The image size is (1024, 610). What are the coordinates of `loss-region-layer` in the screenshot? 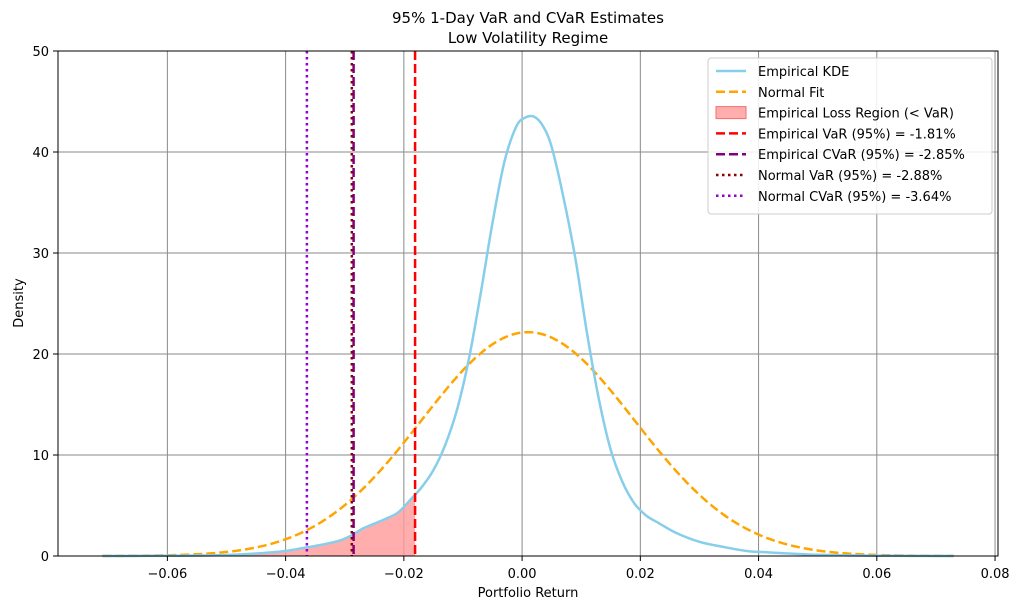 It's located at (259, 525).